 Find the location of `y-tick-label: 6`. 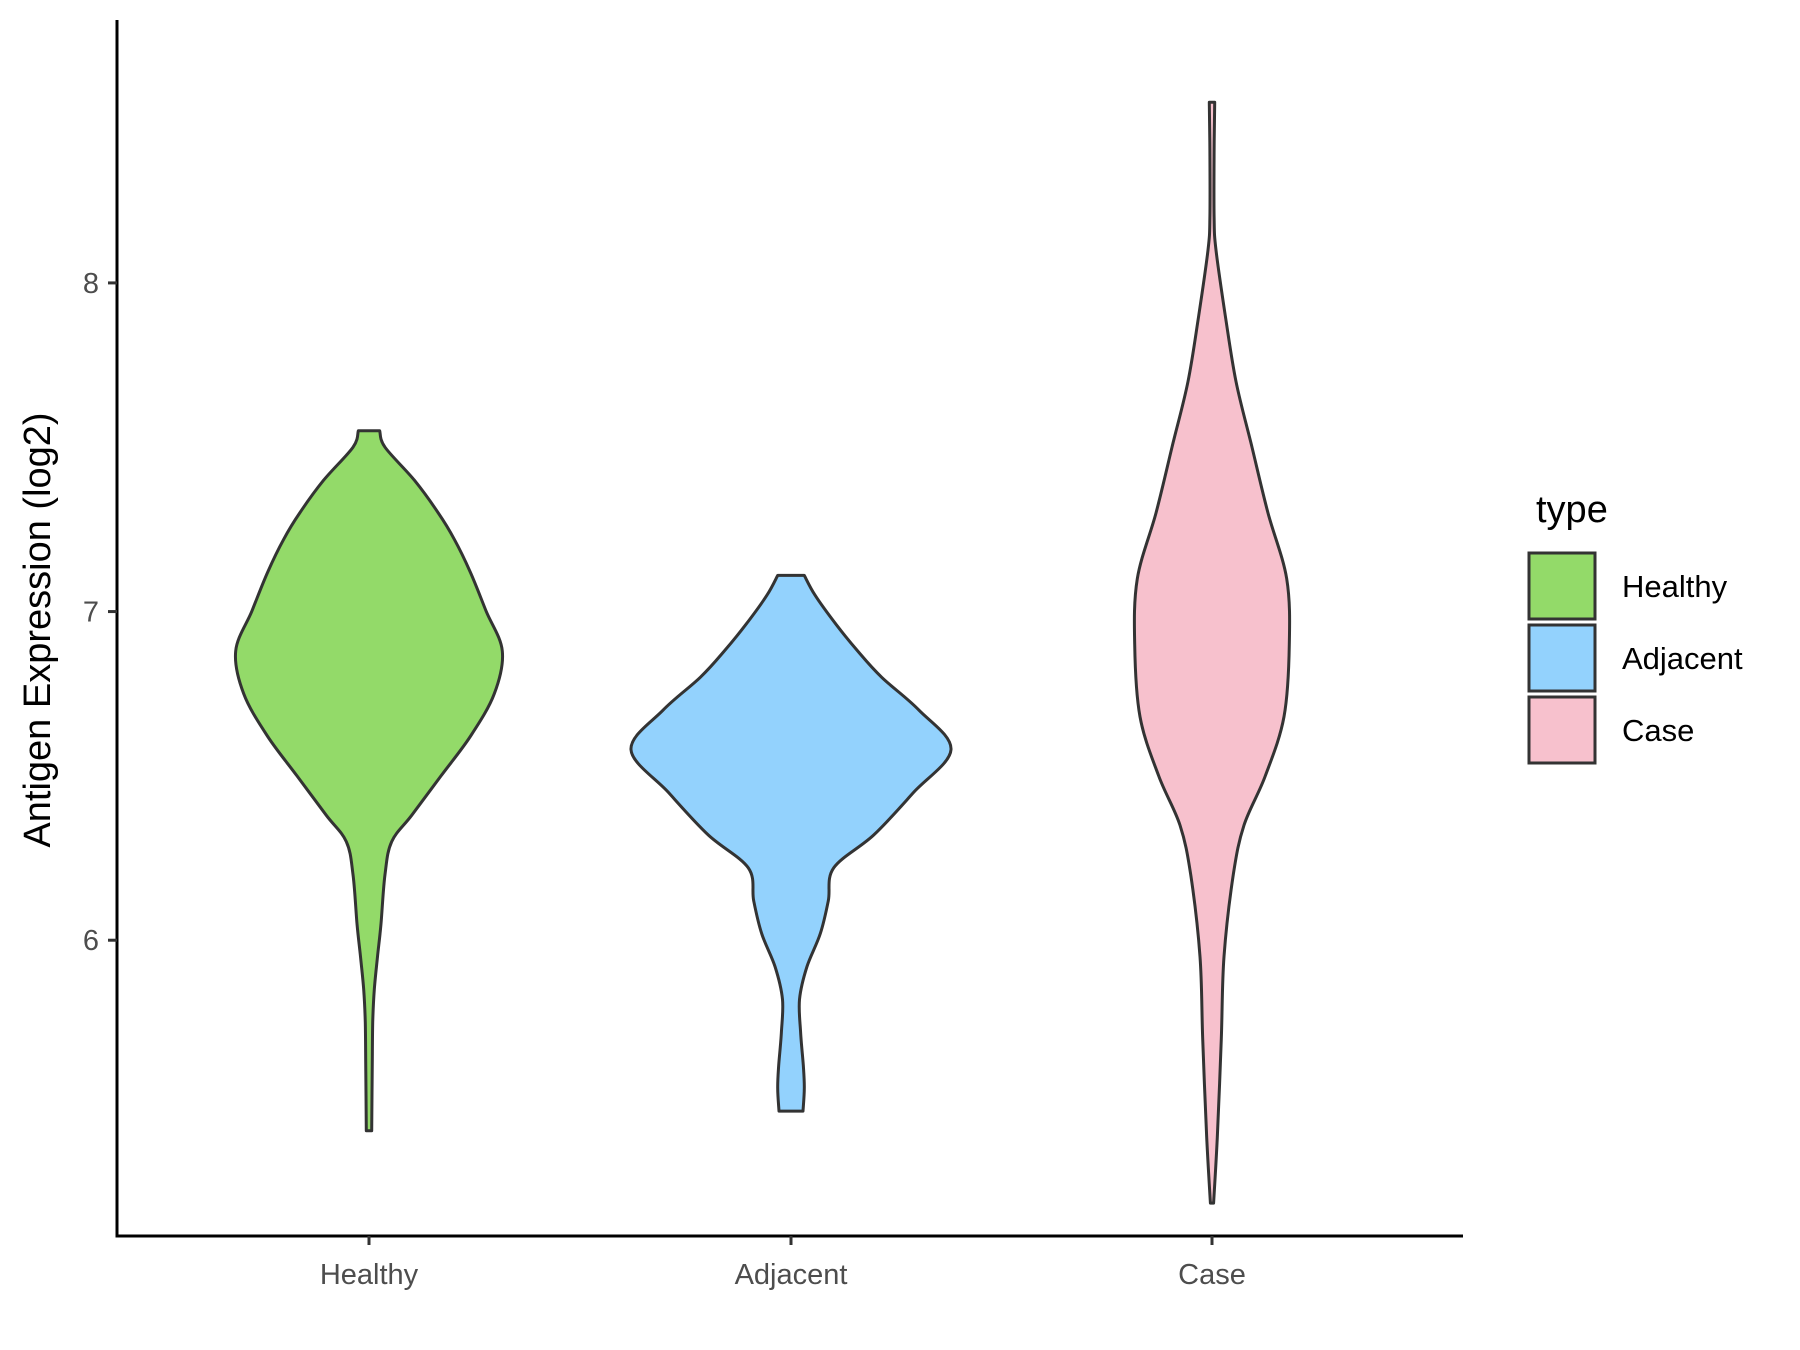

y-tick-label: 6 is located at coordinates (91, 941).